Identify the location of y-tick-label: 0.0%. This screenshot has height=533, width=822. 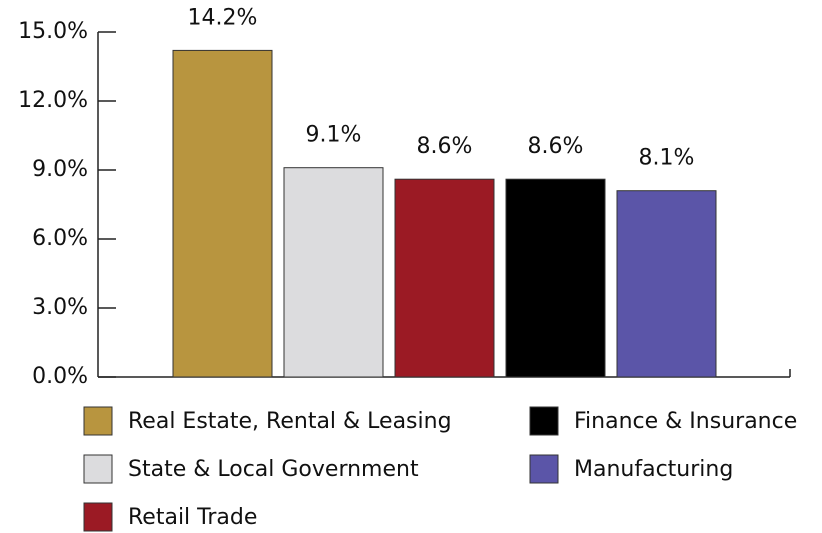
(60, 376).